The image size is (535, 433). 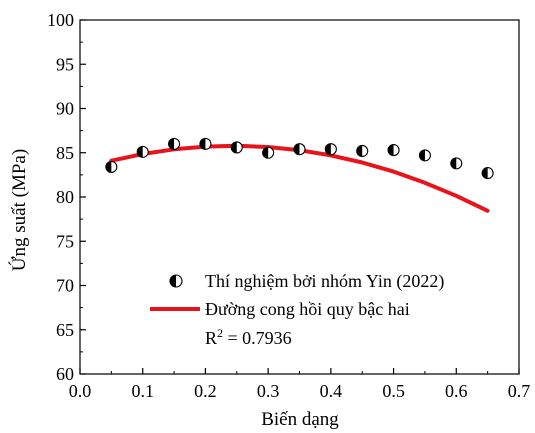 I want to click on y-tick-label: 70, so click(x=65, y=286).